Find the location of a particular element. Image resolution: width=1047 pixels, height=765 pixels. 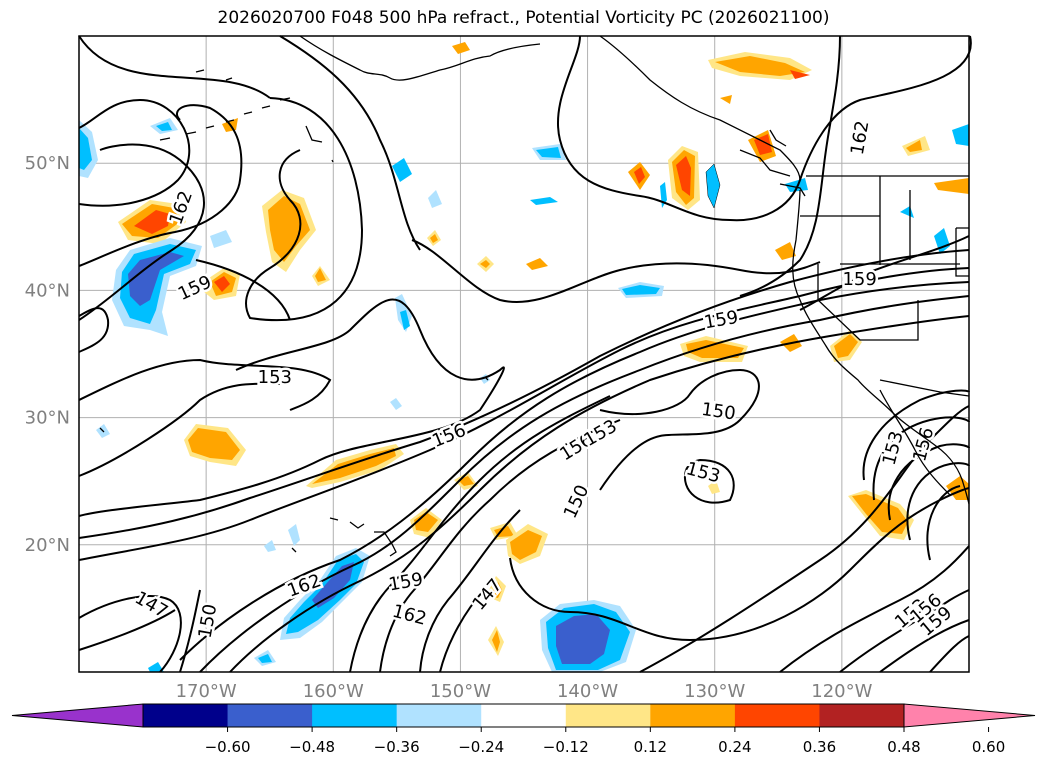

x-axis-labels: 170°W 160°W 150°W 140°W 130°W 120°W is located at coordinates (524, 691).